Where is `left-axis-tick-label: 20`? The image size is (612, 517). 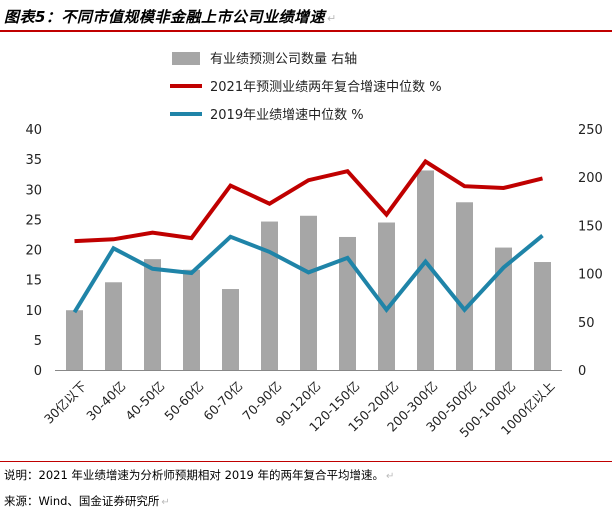
left-axis-tick-label: 20 is located at coordinates (33, 251).